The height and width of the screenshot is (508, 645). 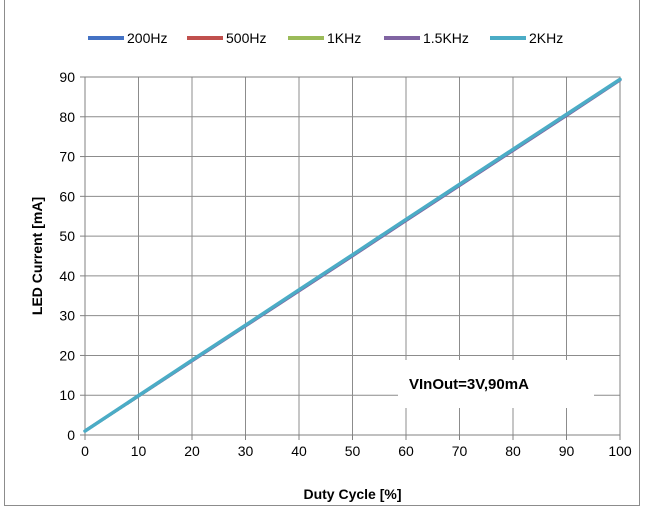 What do you see at coordinates (192, 451) in the screenshot?
I see `x-tick-label: 20` at bounding box center [192, 451].